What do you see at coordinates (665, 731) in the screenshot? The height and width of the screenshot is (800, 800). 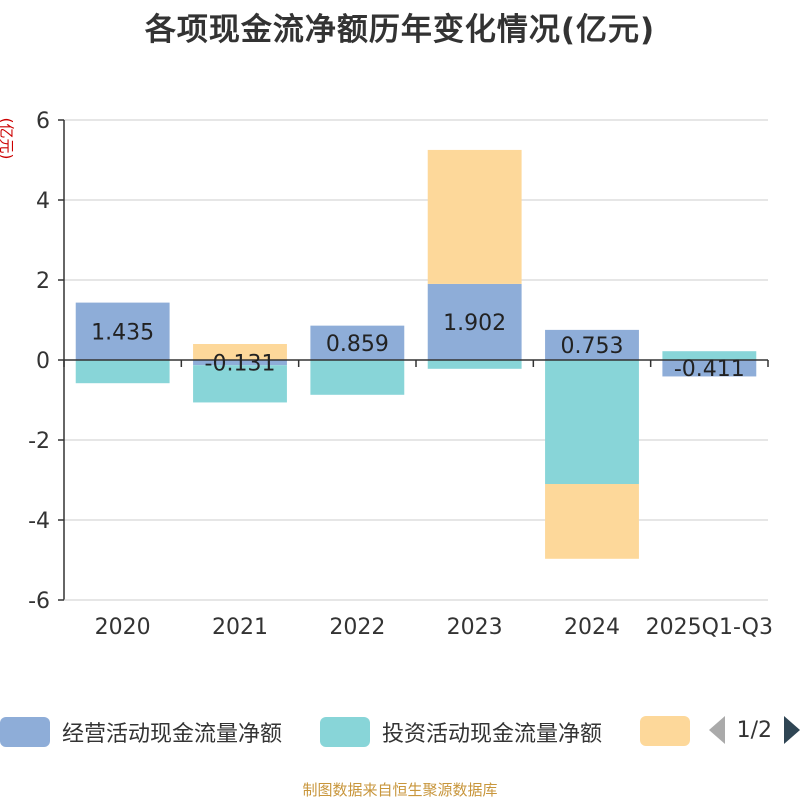 I see `legend-swatch-financing` at bounding box center [665, 731].